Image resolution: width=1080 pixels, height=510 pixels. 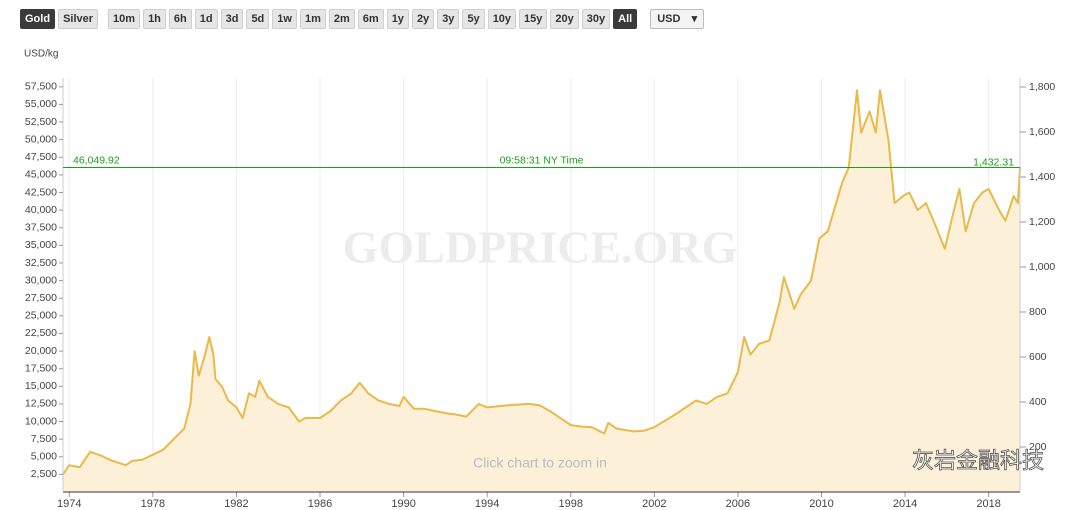 What do you see at coordinates (1038, 402) in the screenshot?
I see `y2-tick-label: 400` at bounding box center [1038, 402].